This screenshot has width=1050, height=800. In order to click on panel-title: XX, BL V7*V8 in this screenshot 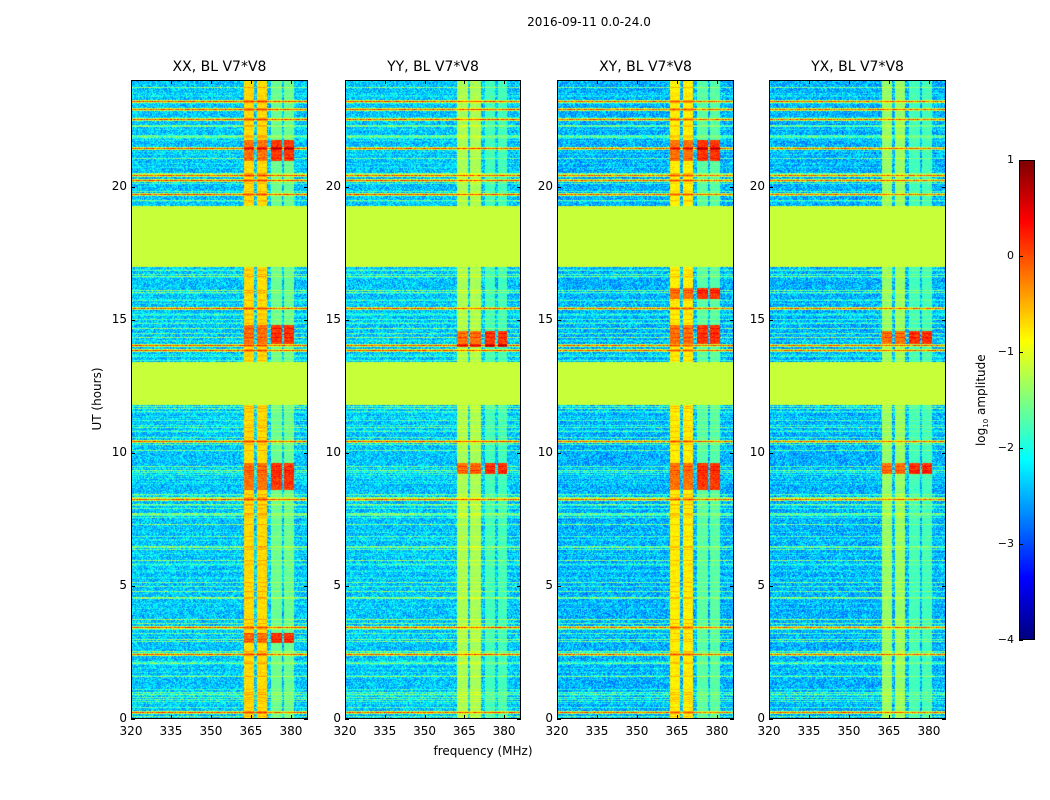, I will do `click(219, 67)`.